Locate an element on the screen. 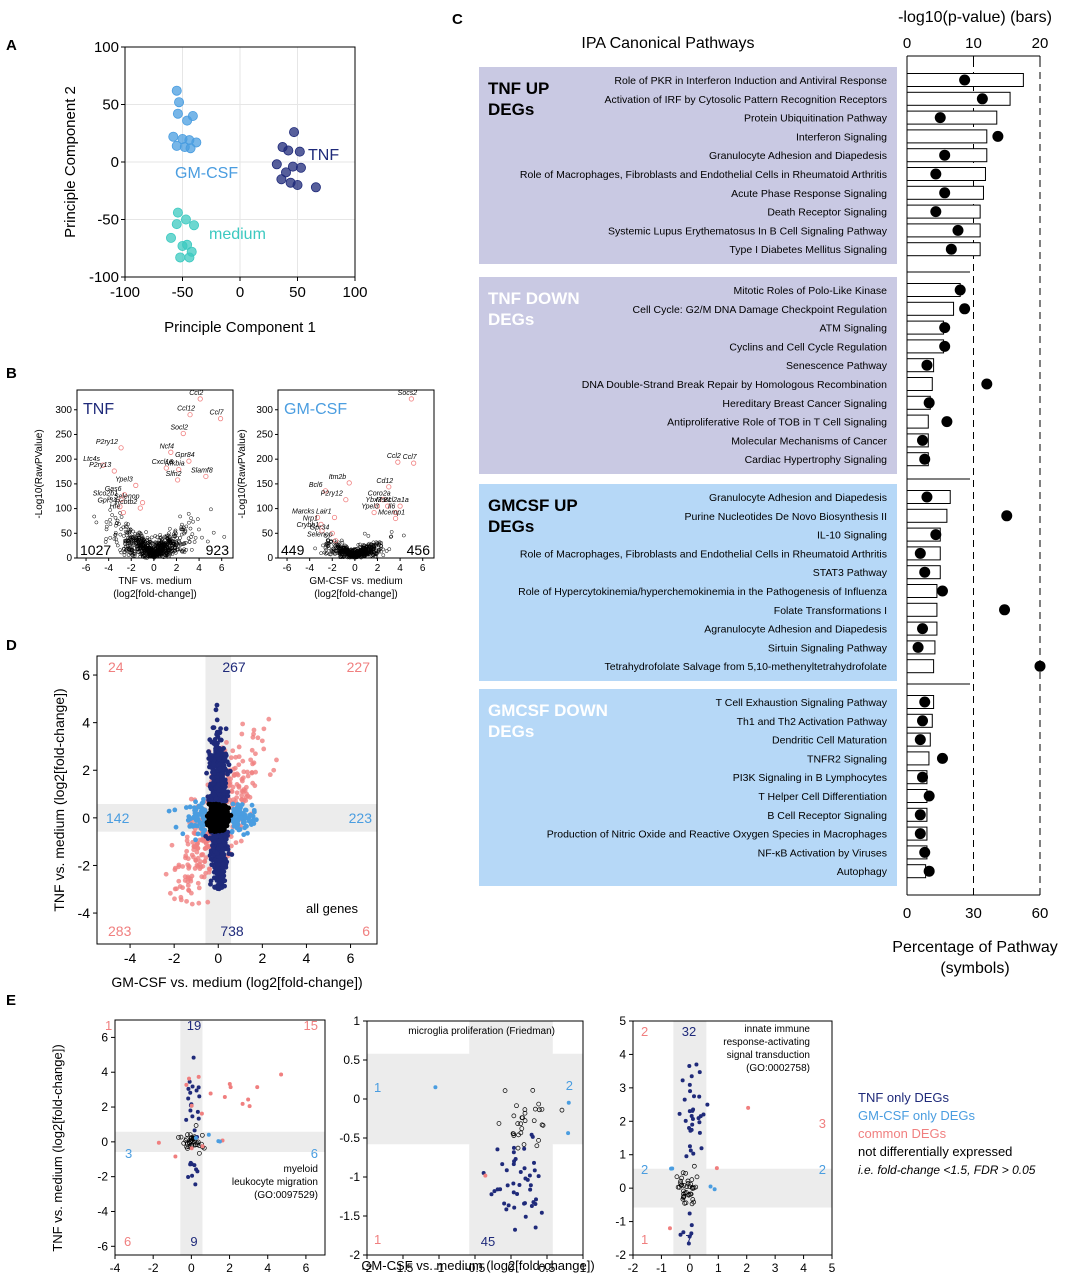 The image size is (1081, 1278). e1-count-mid-right: 6 is located at coordinates (314, 1153).